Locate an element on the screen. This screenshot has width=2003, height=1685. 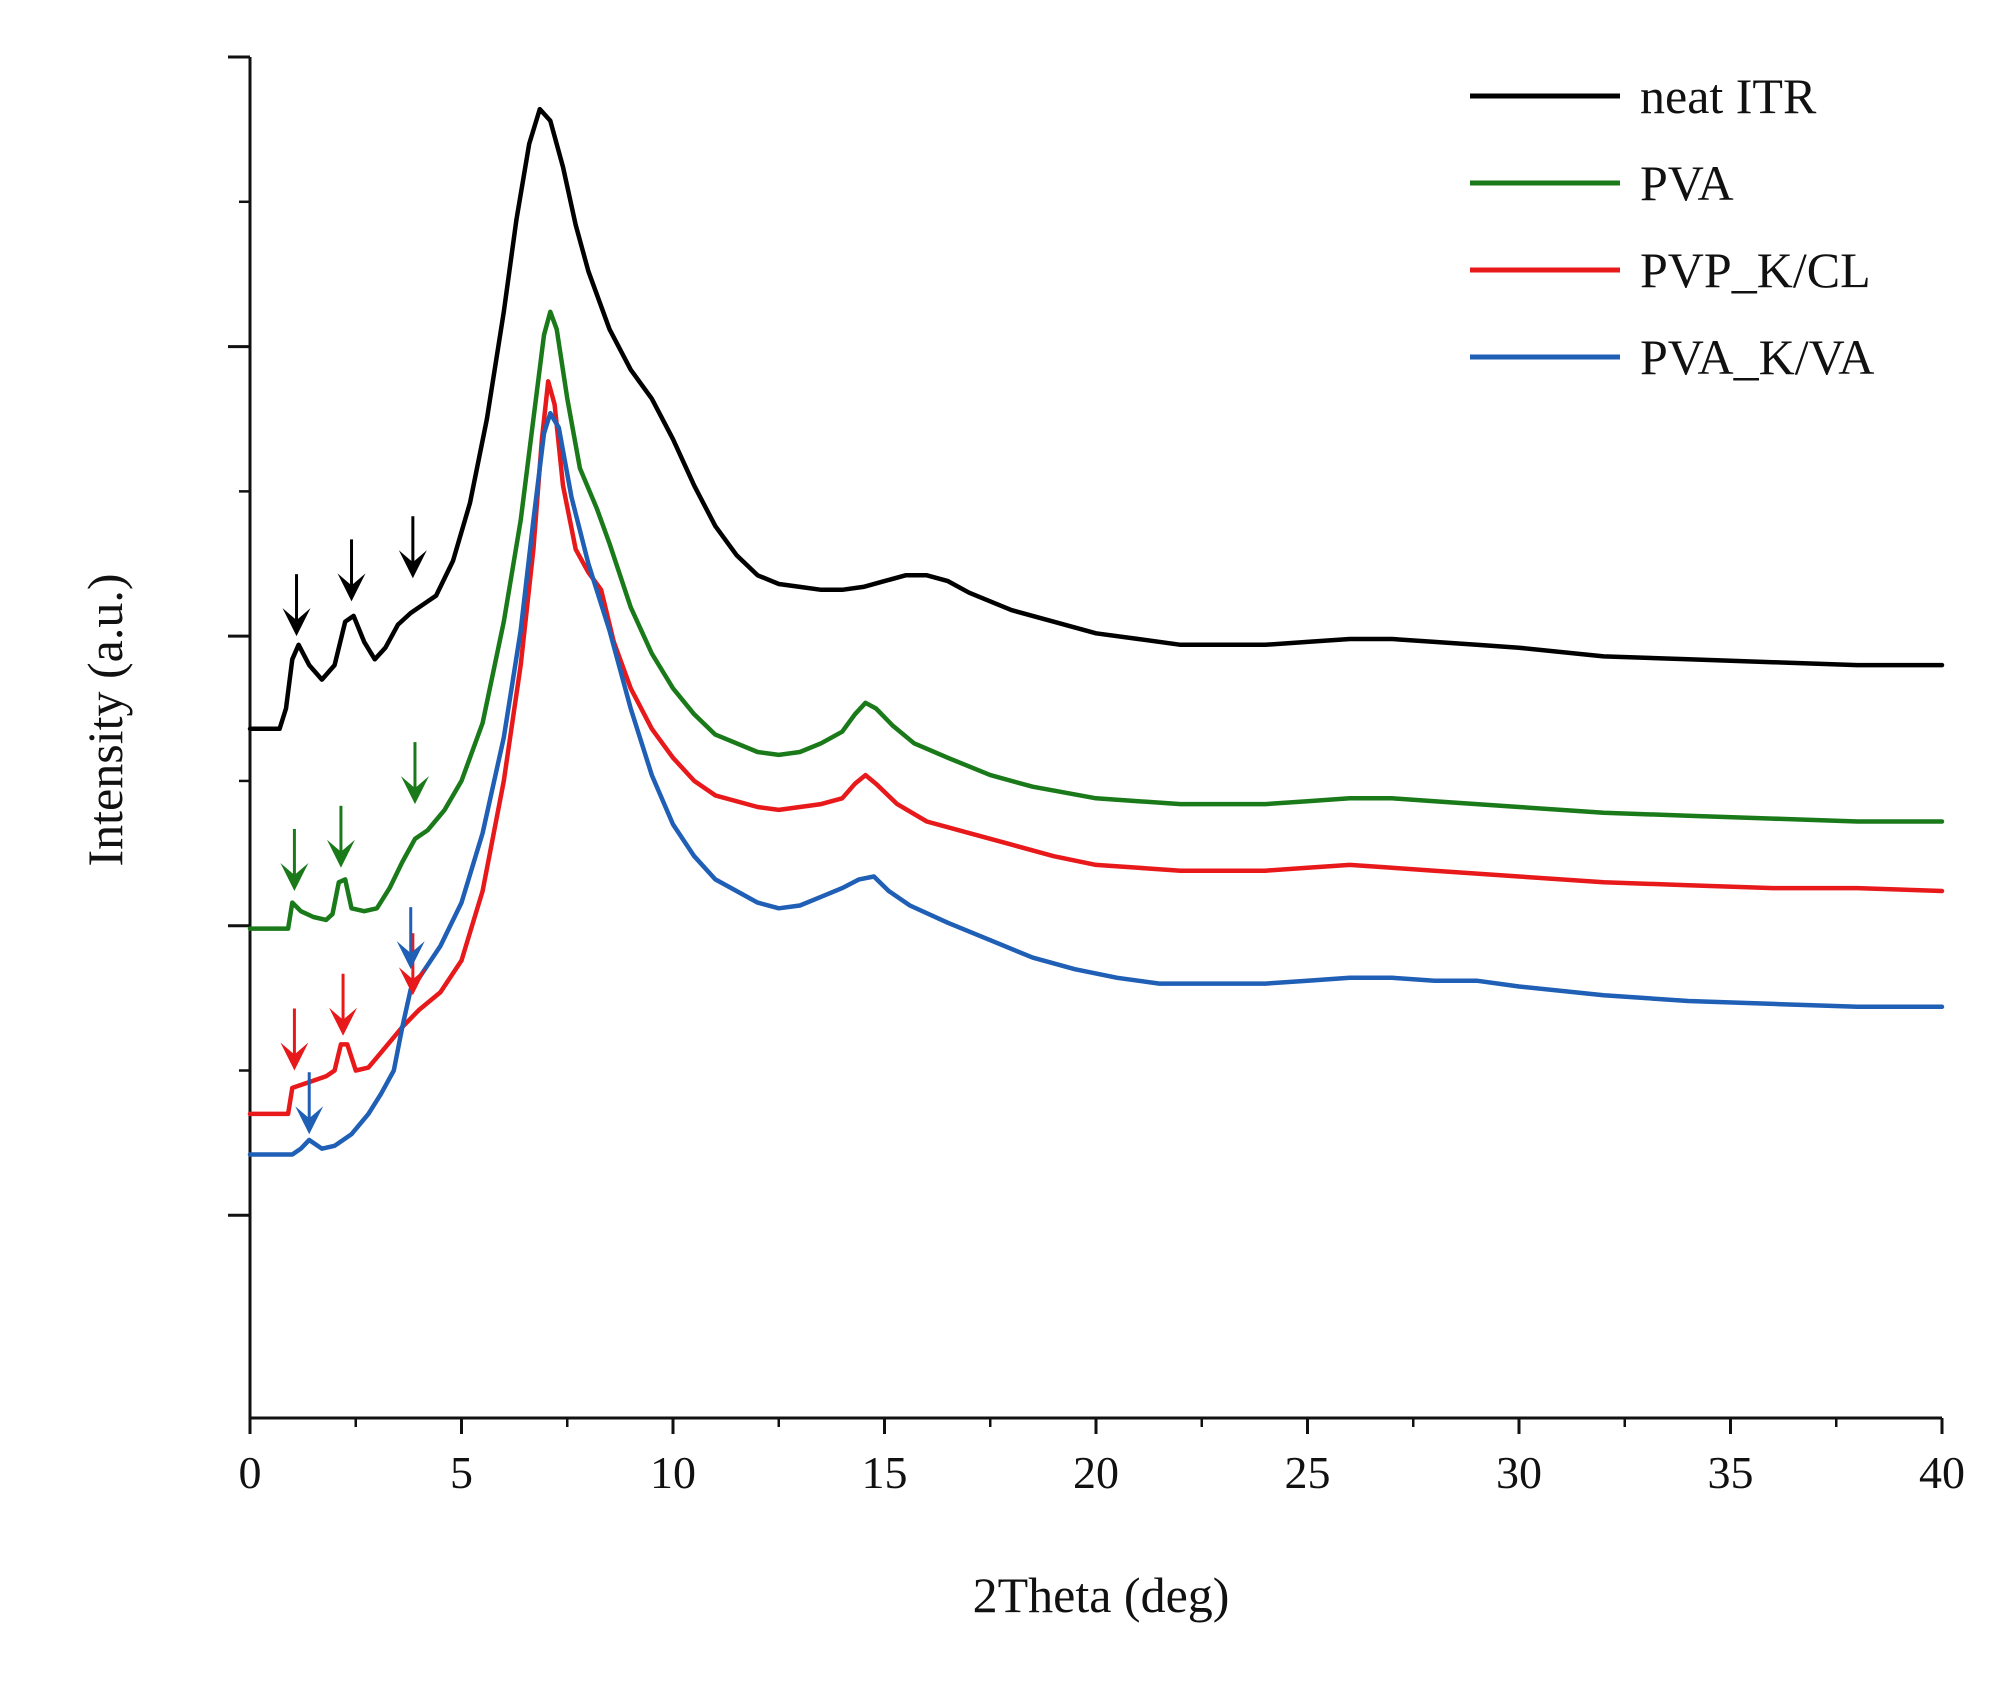
legend-entry: PVP_K/CL is located at coordinates (1670, 270).